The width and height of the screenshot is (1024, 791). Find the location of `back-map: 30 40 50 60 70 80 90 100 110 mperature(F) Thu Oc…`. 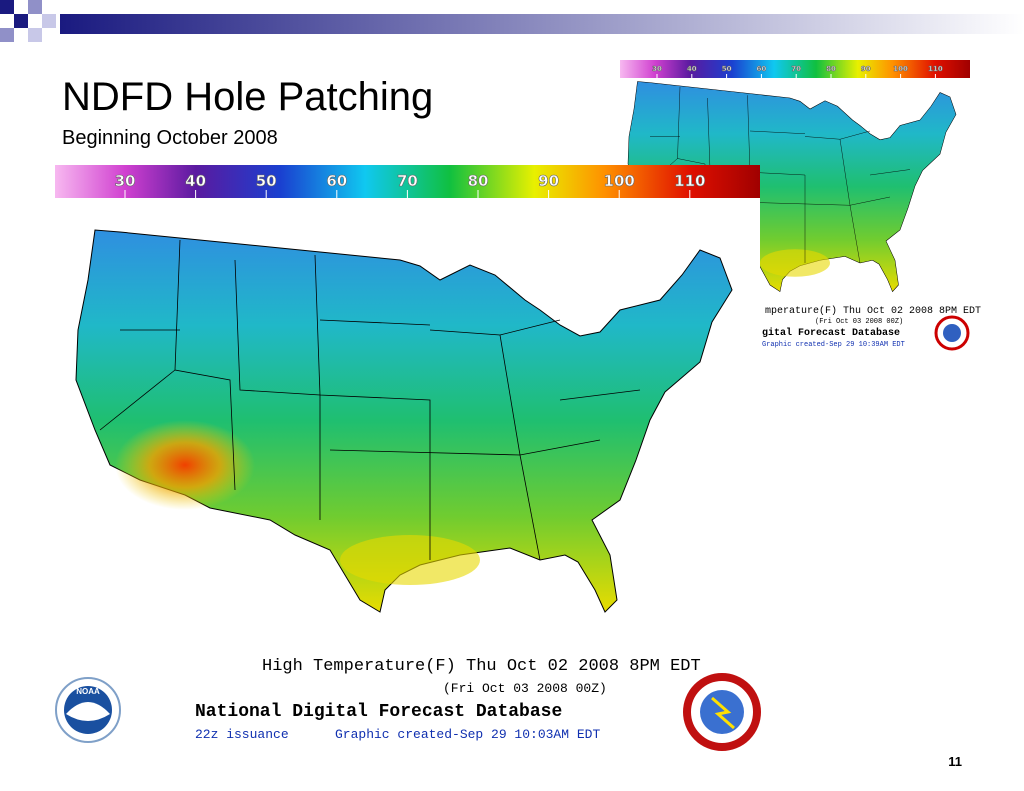

back-map: 30 40 50 60 70 80 90 100 110 mperature(F) Thu Oc… is located at coordinates (800, 205).